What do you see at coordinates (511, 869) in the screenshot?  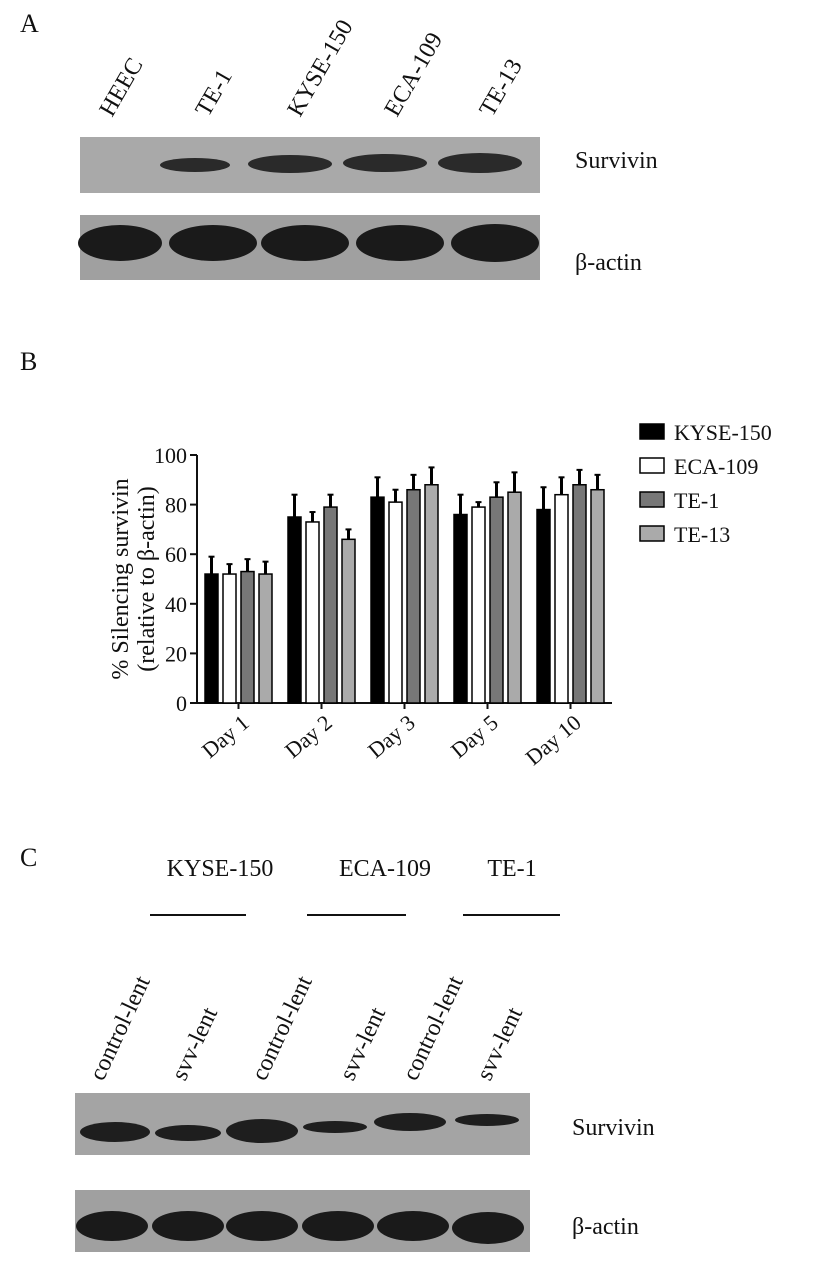 I see `group-label: TE-1` at bounding box center [511, 869].